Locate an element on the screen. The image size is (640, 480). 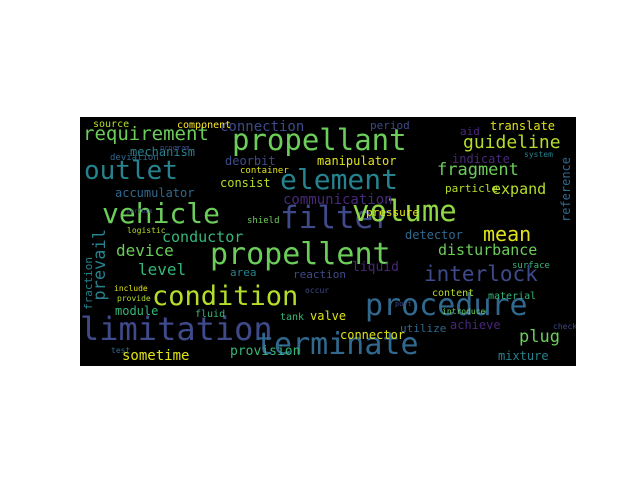
cloud-word: connector is located at coordinates (373, 335).